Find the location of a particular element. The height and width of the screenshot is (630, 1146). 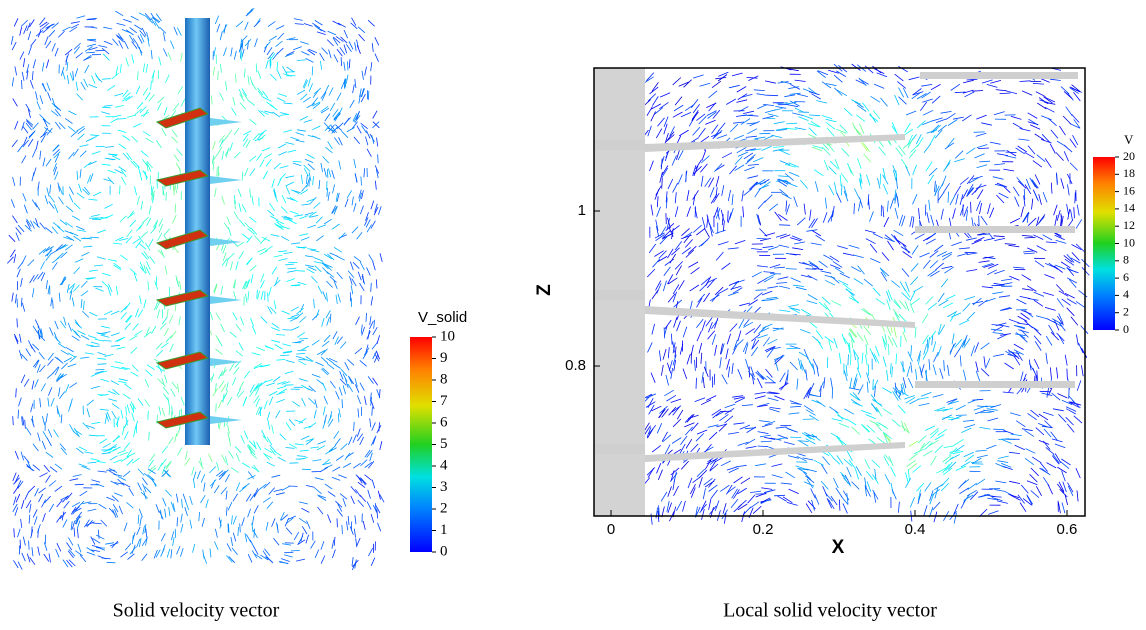

x-tick-label: 0 is located at coordinates (611, 529).